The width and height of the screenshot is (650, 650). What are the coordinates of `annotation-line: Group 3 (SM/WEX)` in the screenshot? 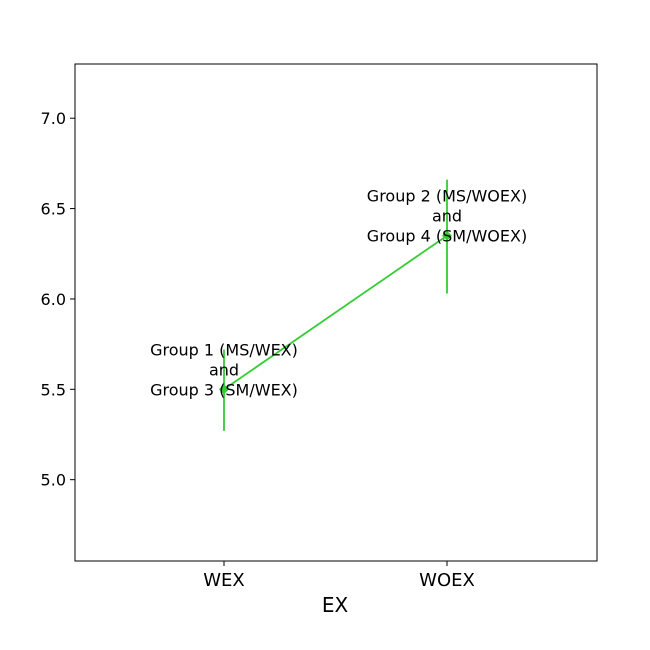 It's located at (224, 389).